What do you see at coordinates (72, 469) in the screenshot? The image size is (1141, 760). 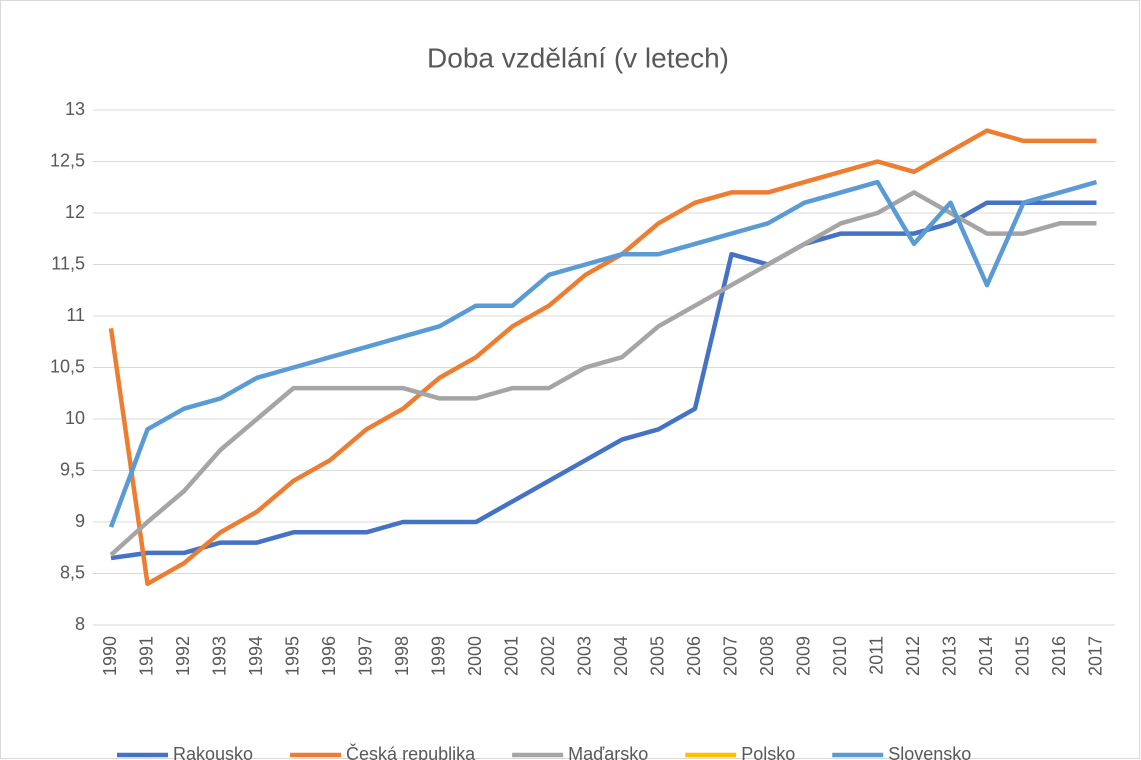 I see `y-tick-label: 9,5` at bounding box center [72, 469].